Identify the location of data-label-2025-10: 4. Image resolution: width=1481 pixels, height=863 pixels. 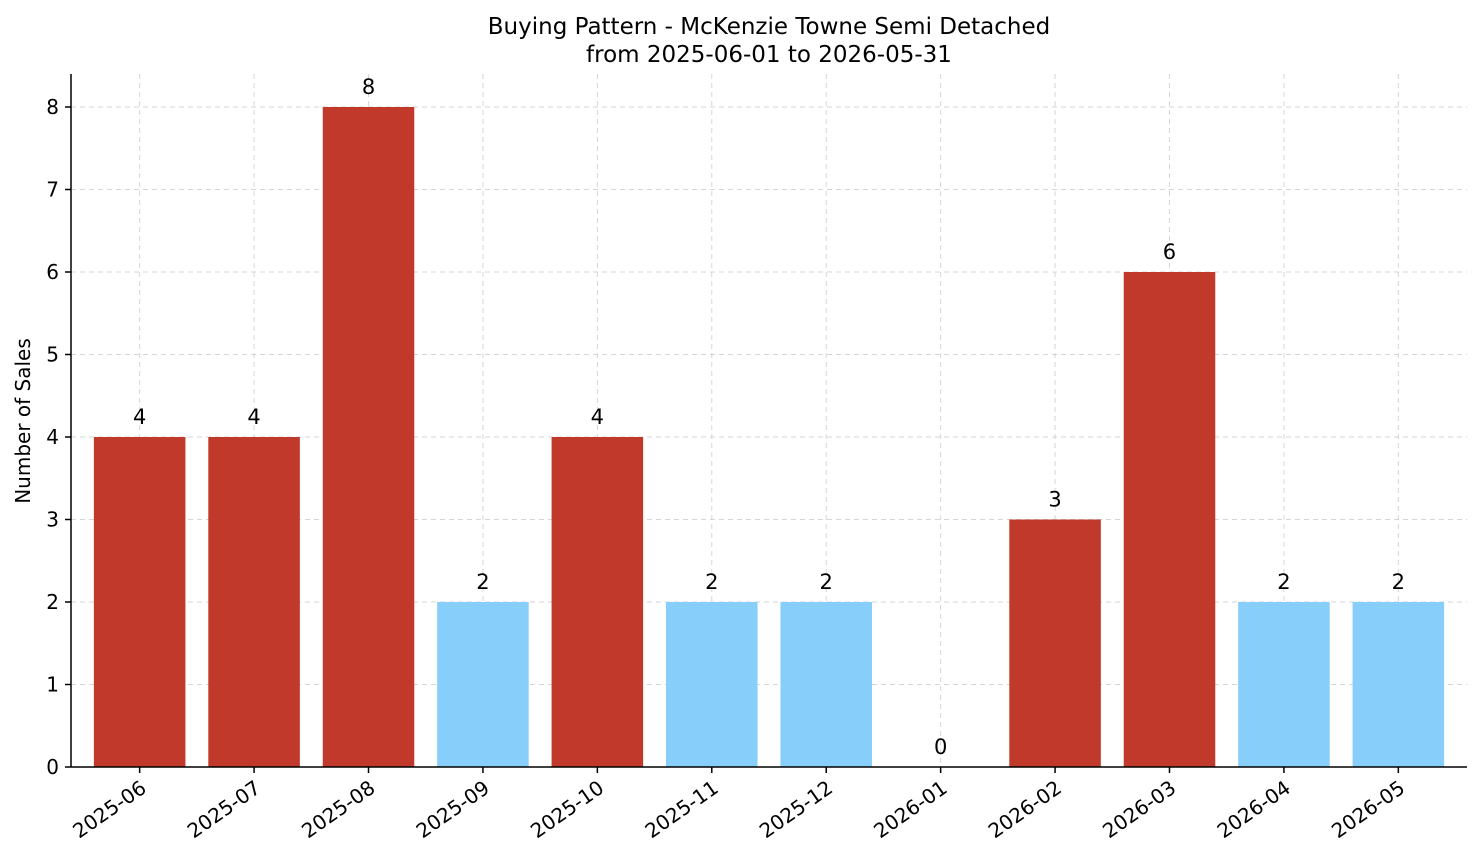
(597, 417).